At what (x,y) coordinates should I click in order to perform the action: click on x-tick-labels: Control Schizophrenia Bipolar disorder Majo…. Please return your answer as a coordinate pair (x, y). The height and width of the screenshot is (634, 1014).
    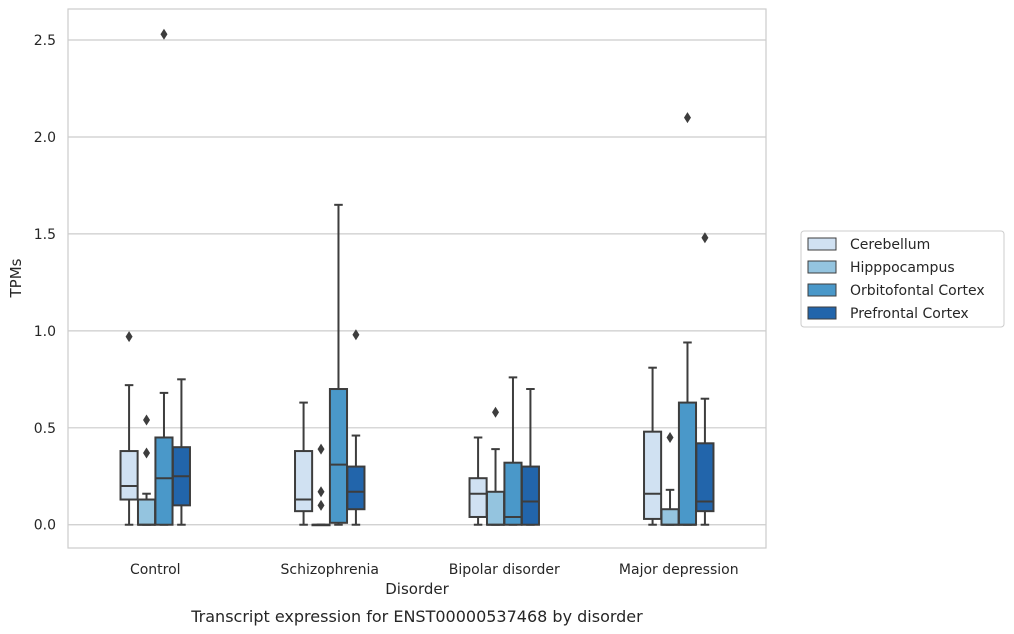
    Looking at the image, I should click on (434, 570).